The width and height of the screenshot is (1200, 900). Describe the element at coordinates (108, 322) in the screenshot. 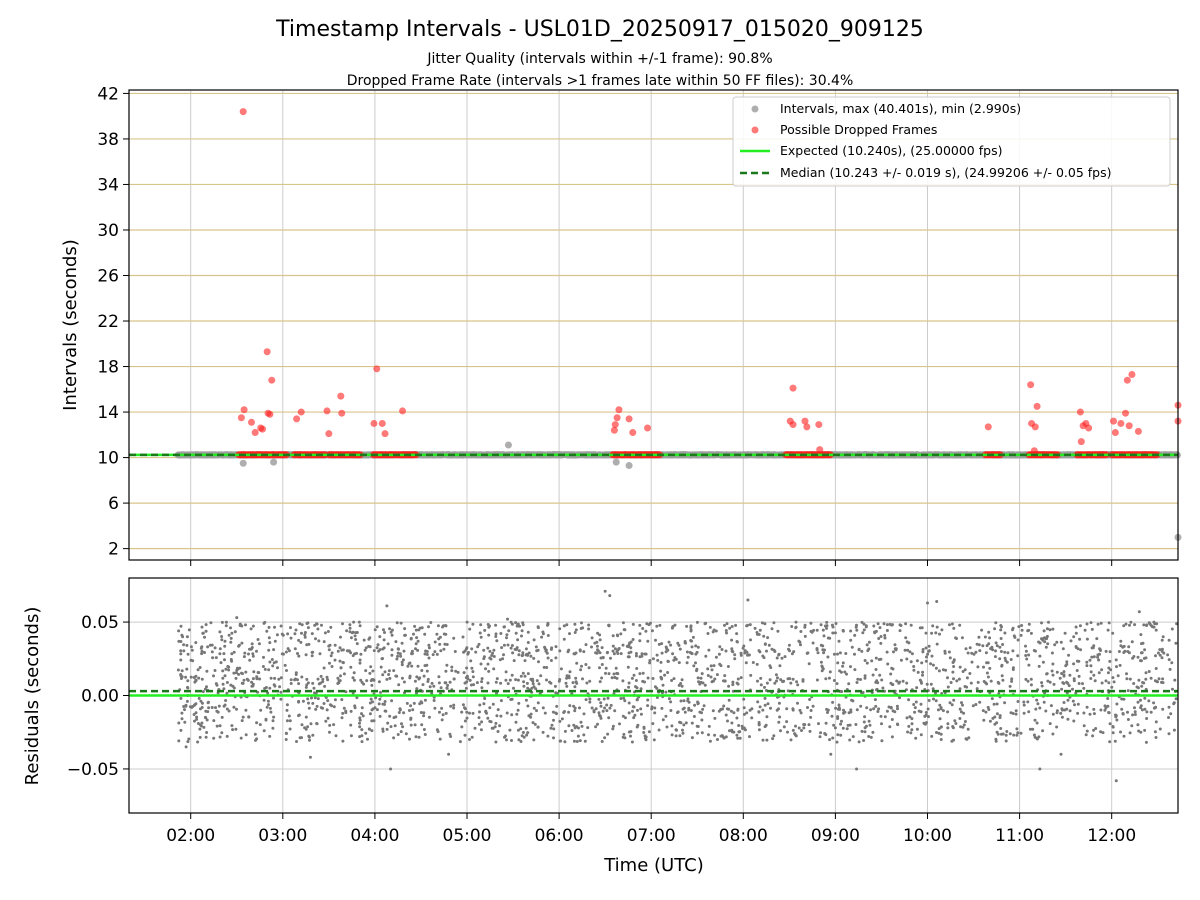

I see `top-y-tick-label: 22` at that location.